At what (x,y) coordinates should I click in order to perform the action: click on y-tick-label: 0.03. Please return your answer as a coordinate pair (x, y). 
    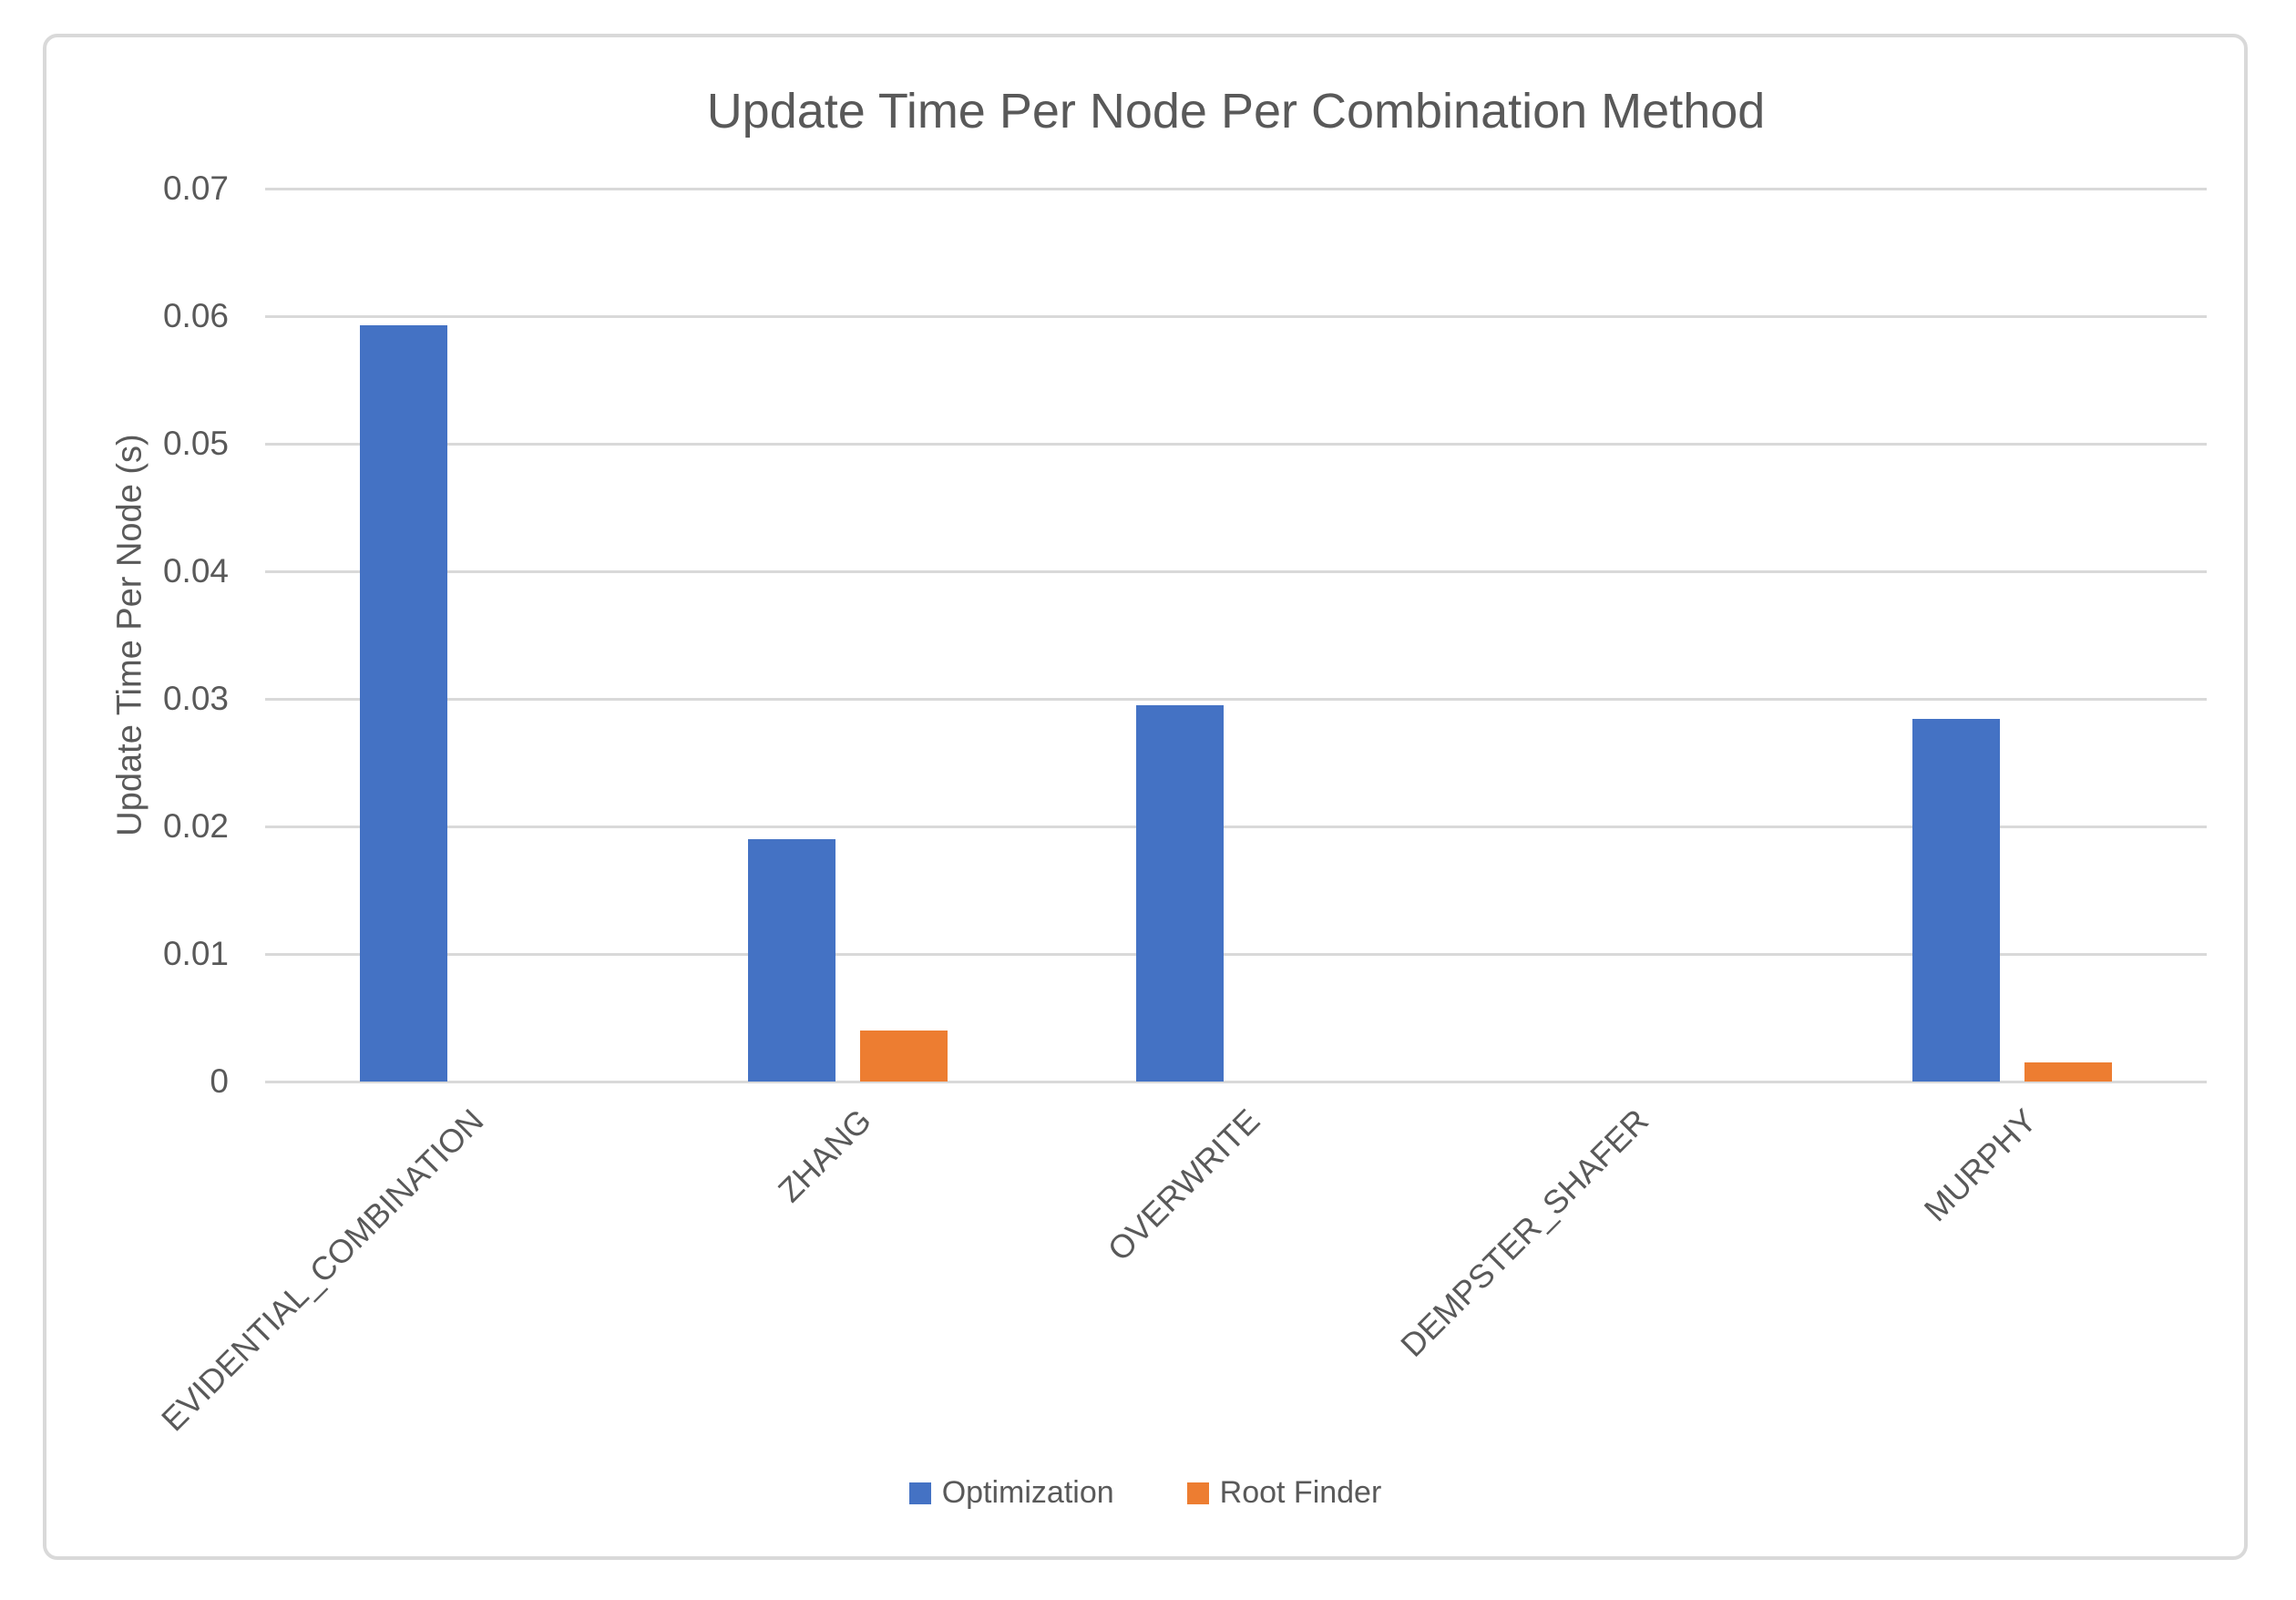
    Looking at the image, I should click on (195, 698).